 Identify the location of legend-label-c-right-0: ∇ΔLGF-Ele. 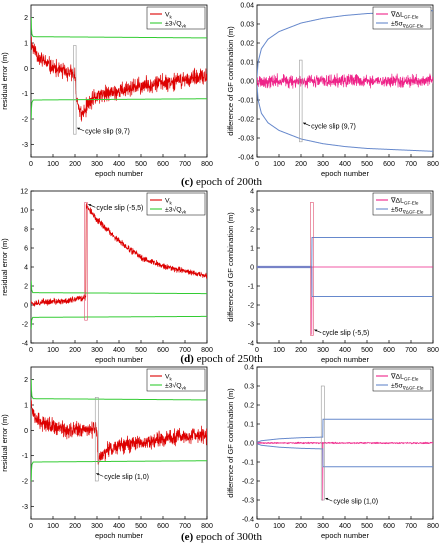
(404, 15).